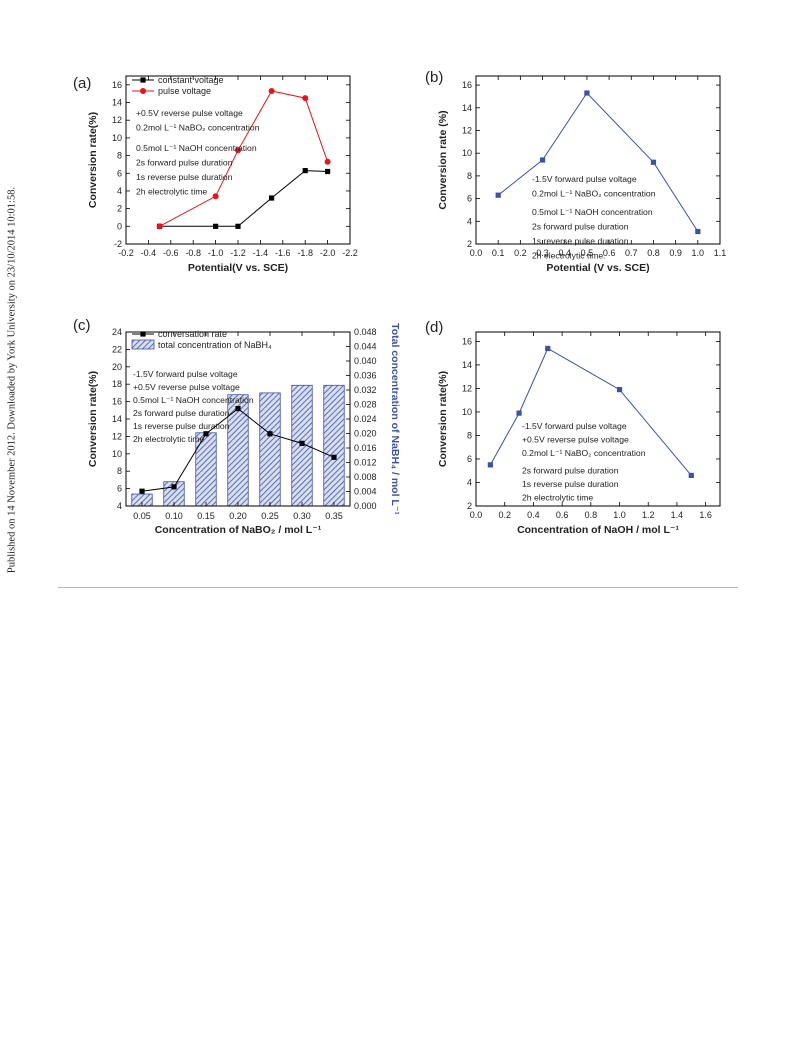  Describe the element at coordinates (118, 244) in the screenshot. I see `y-tick-label: -2` at that location.